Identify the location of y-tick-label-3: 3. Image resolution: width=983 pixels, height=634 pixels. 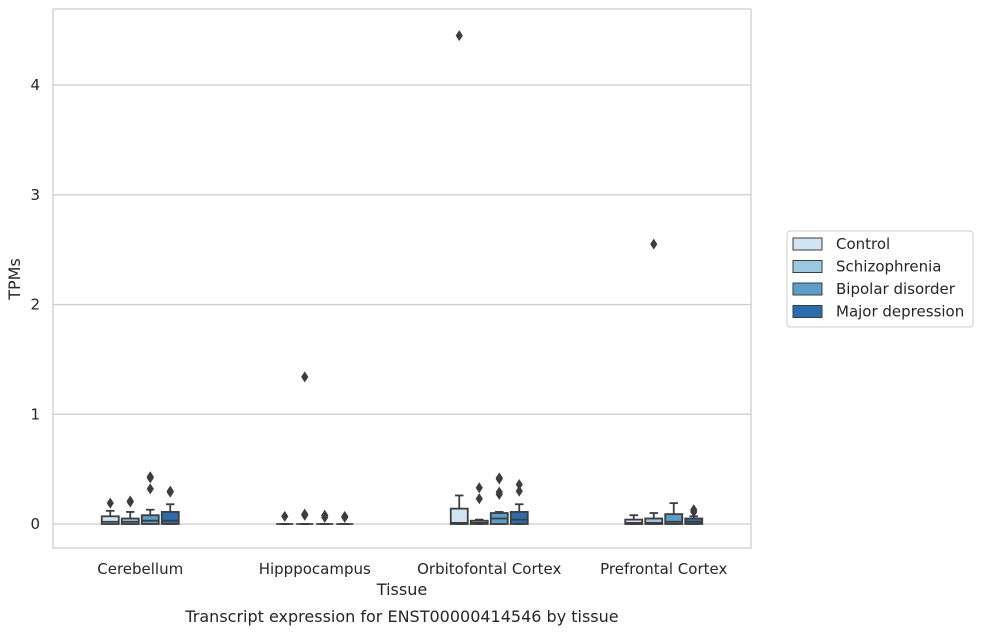
(35, 195).